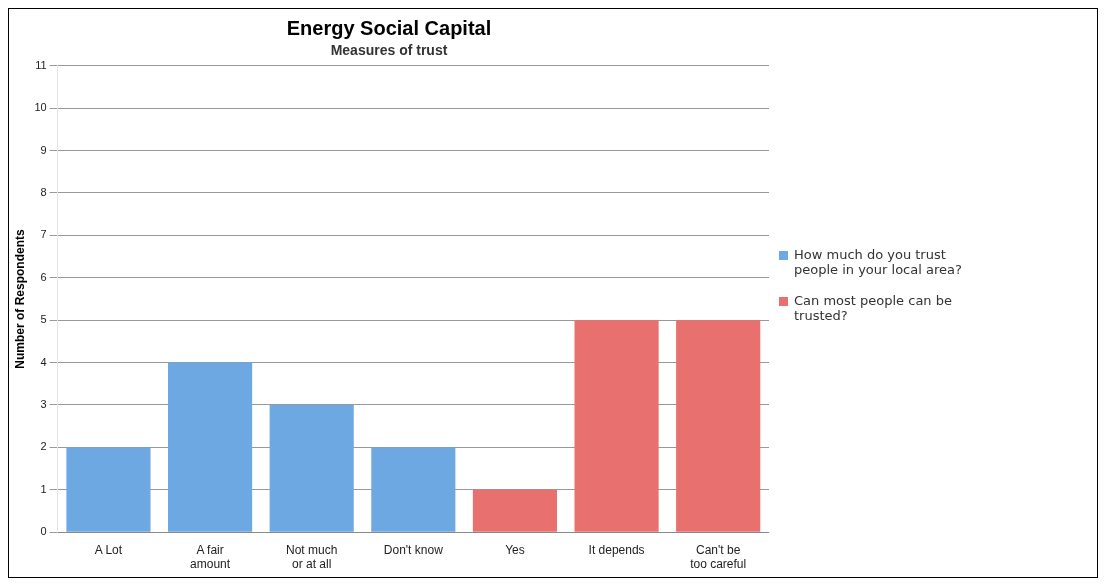 The width and height of the screenshot is (1108, 588). I want to click on y-tick-label: 5, so click(43, 319).